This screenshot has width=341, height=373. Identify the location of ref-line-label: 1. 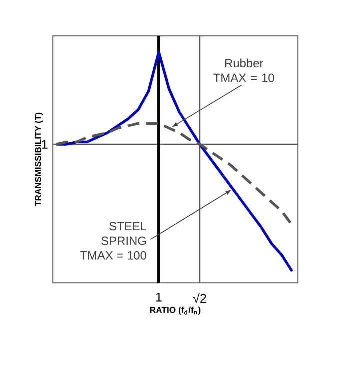
(45, 144).